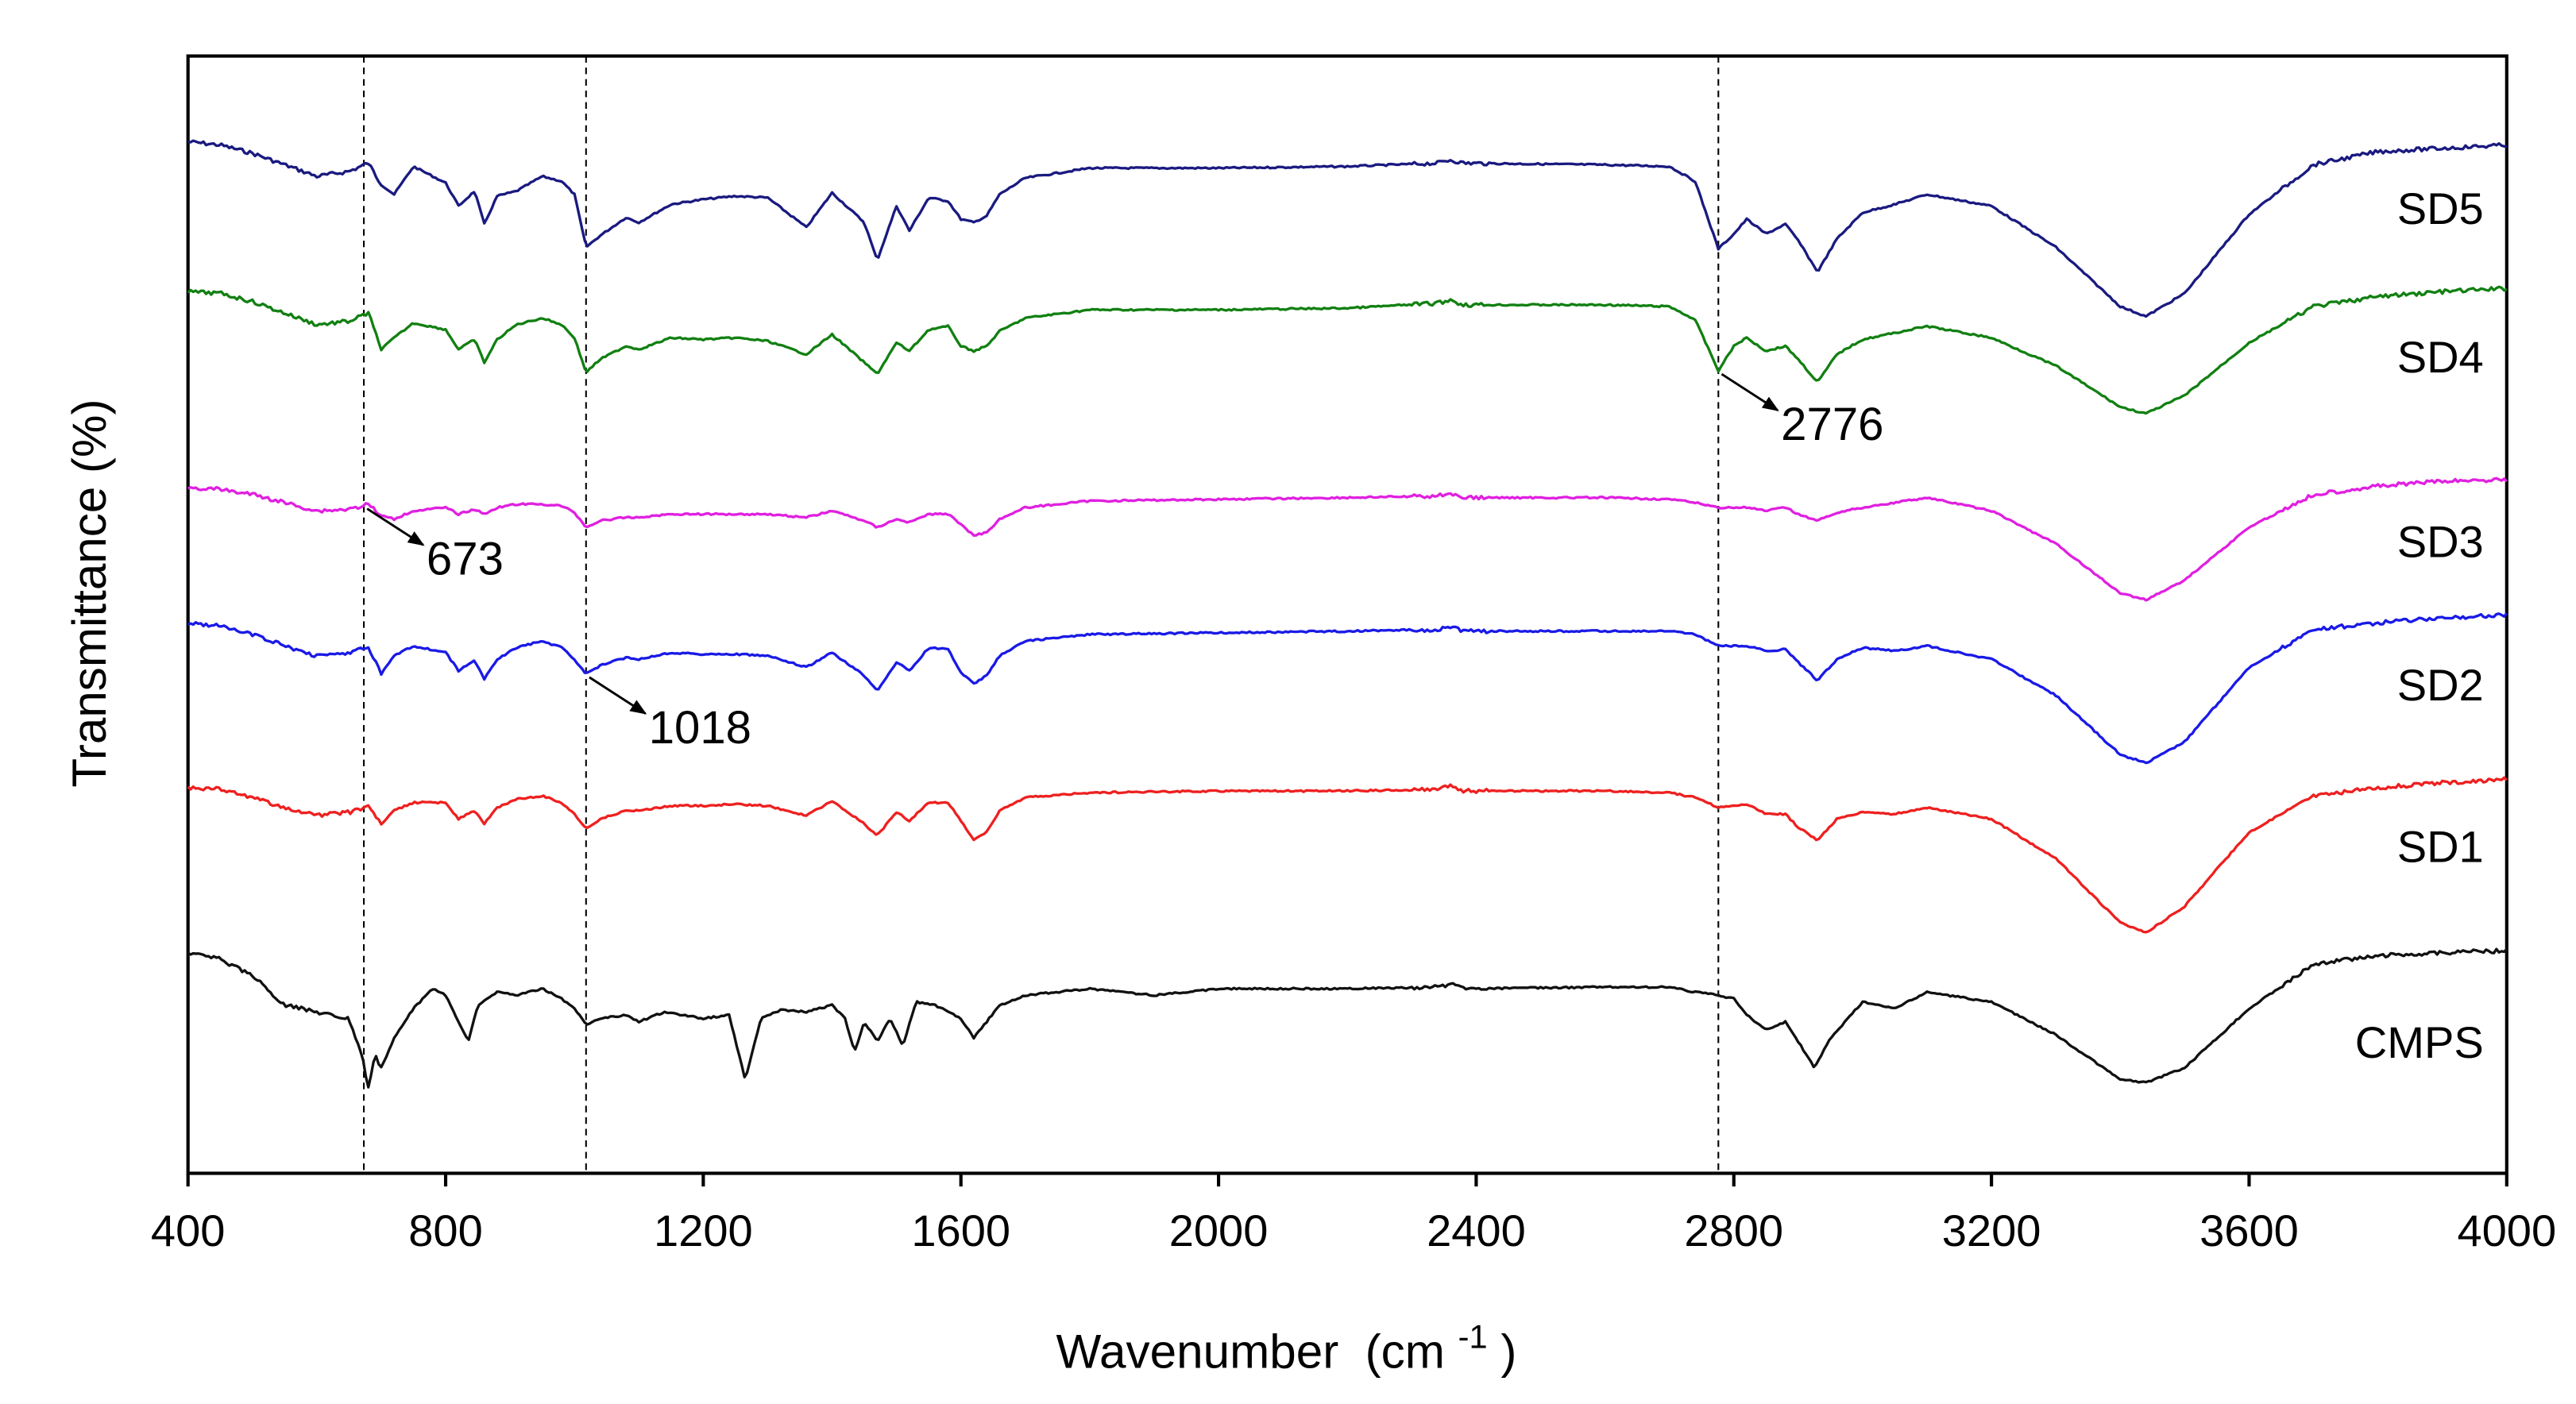 This screenshot has height=1404, width=2576. What do you see at coordinates (2440, 541) in the screenshot?
I see `series-label-sd3: SD3` at bounding box center [2440, 541].